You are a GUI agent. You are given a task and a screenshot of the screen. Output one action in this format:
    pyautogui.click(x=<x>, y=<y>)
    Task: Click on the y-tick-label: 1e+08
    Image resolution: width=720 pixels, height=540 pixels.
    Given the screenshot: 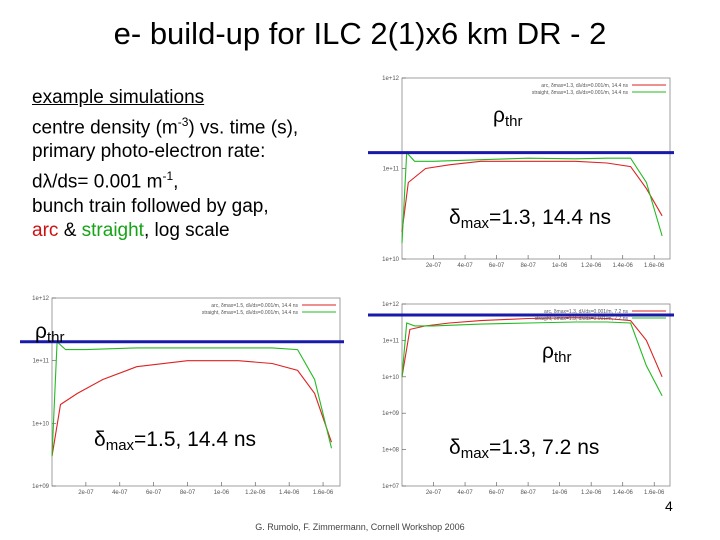 What is the action you would take?
    pyautogui.click(x=391, y=451)
    